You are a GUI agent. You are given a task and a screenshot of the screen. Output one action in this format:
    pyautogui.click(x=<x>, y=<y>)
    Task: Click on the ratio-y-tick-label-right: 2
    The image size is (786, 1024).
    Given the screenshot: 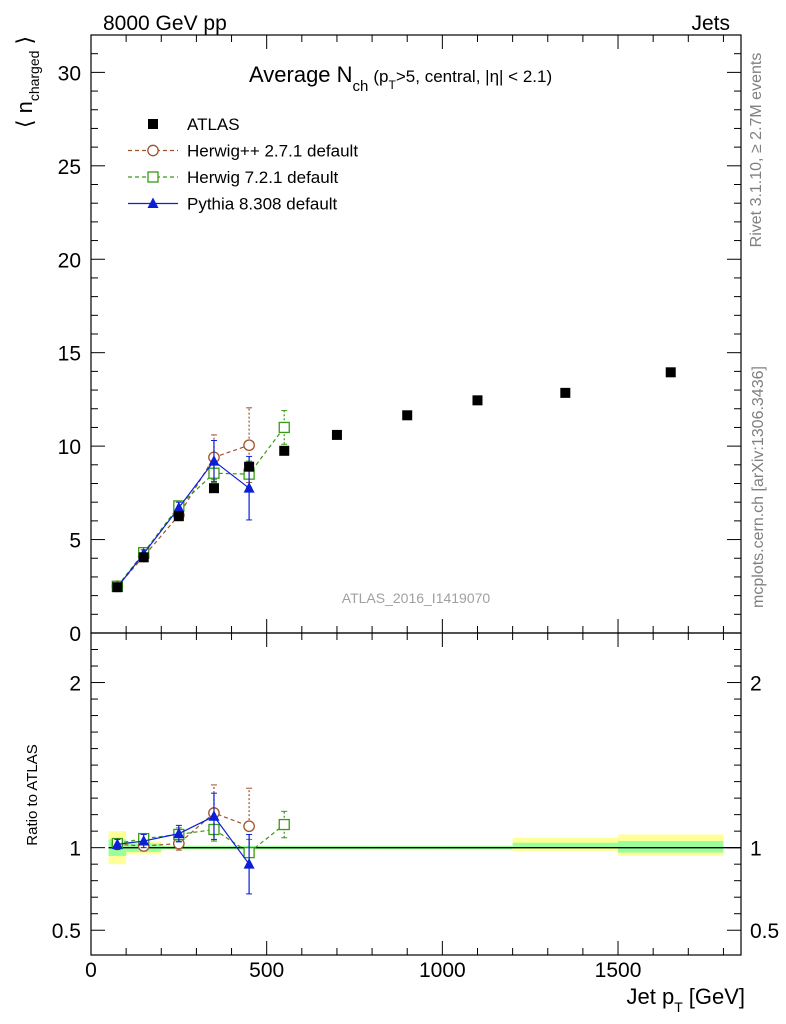 What is the action you would take?
    pyautogui.click(x=756, y=684)
    